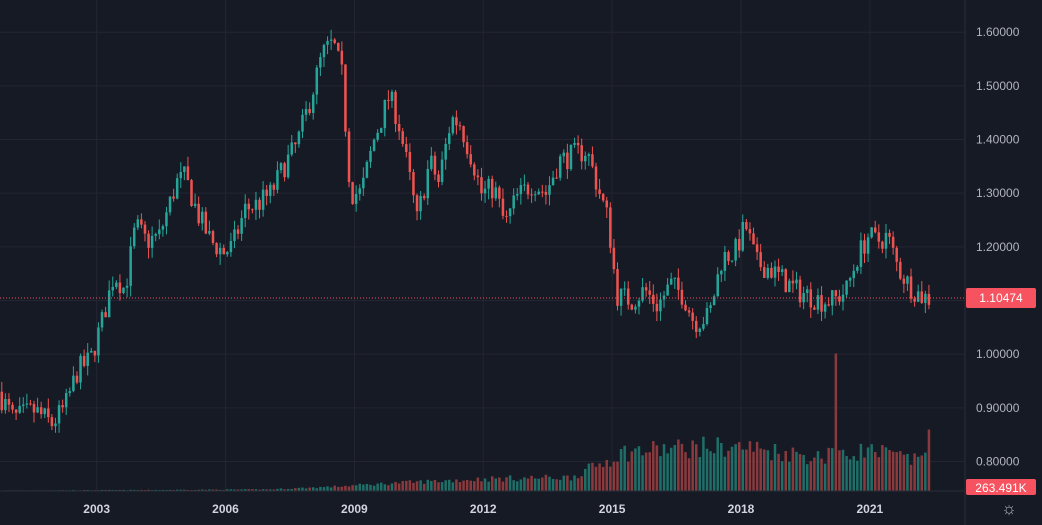 The width and height of the screenshot is (1042, 525). I want to click on price-tick-label: 1.00000, so click(998, 354).